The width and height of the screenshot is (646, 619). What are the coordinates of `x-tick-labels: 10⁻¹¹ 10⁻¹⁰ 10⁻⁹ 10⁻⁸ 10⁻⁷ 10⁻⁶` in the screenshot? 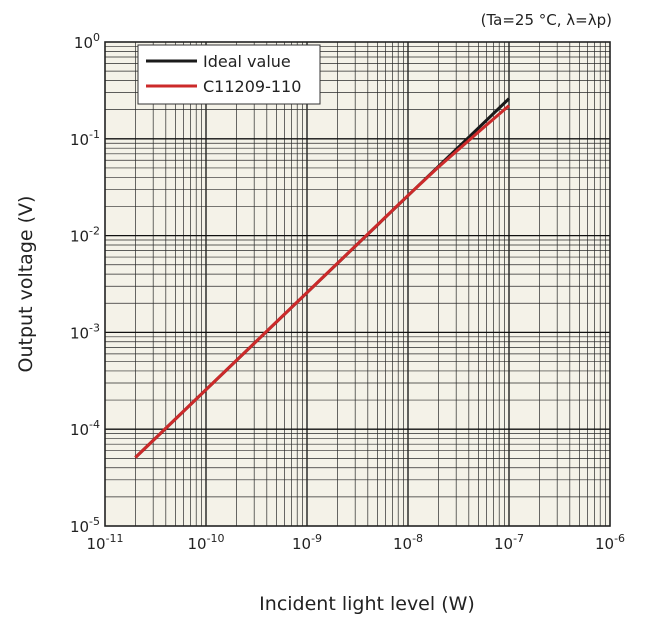 It's located at (355, 542).